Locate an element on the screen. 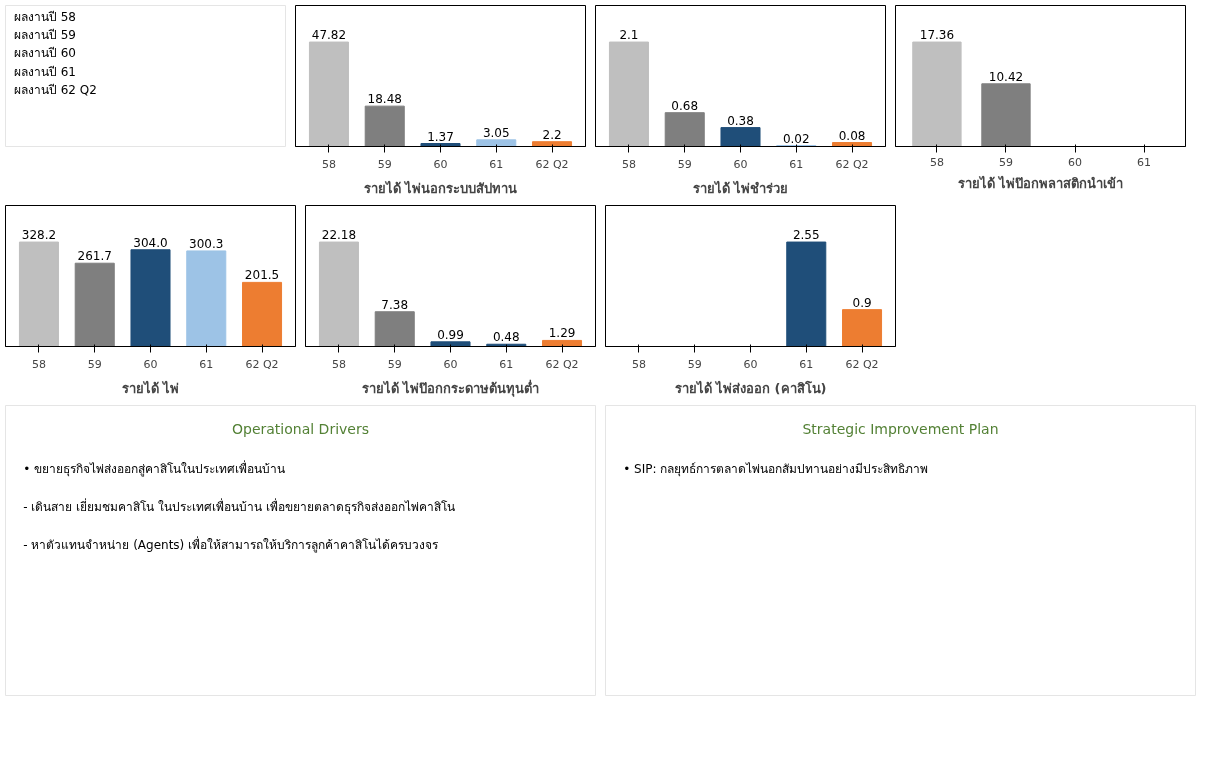 This screenshot has width=1219, height=781. data-label: 2.55 is located at coordinates (806, 235).